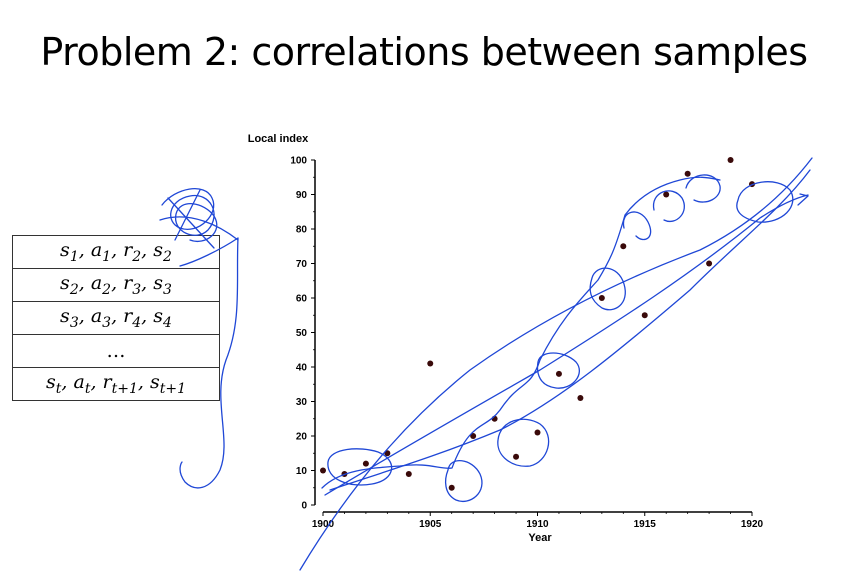 Image resolution: width=848 pixels, height=574 pixels. I want to click on y-tick-label: 100, so click(298, 161).